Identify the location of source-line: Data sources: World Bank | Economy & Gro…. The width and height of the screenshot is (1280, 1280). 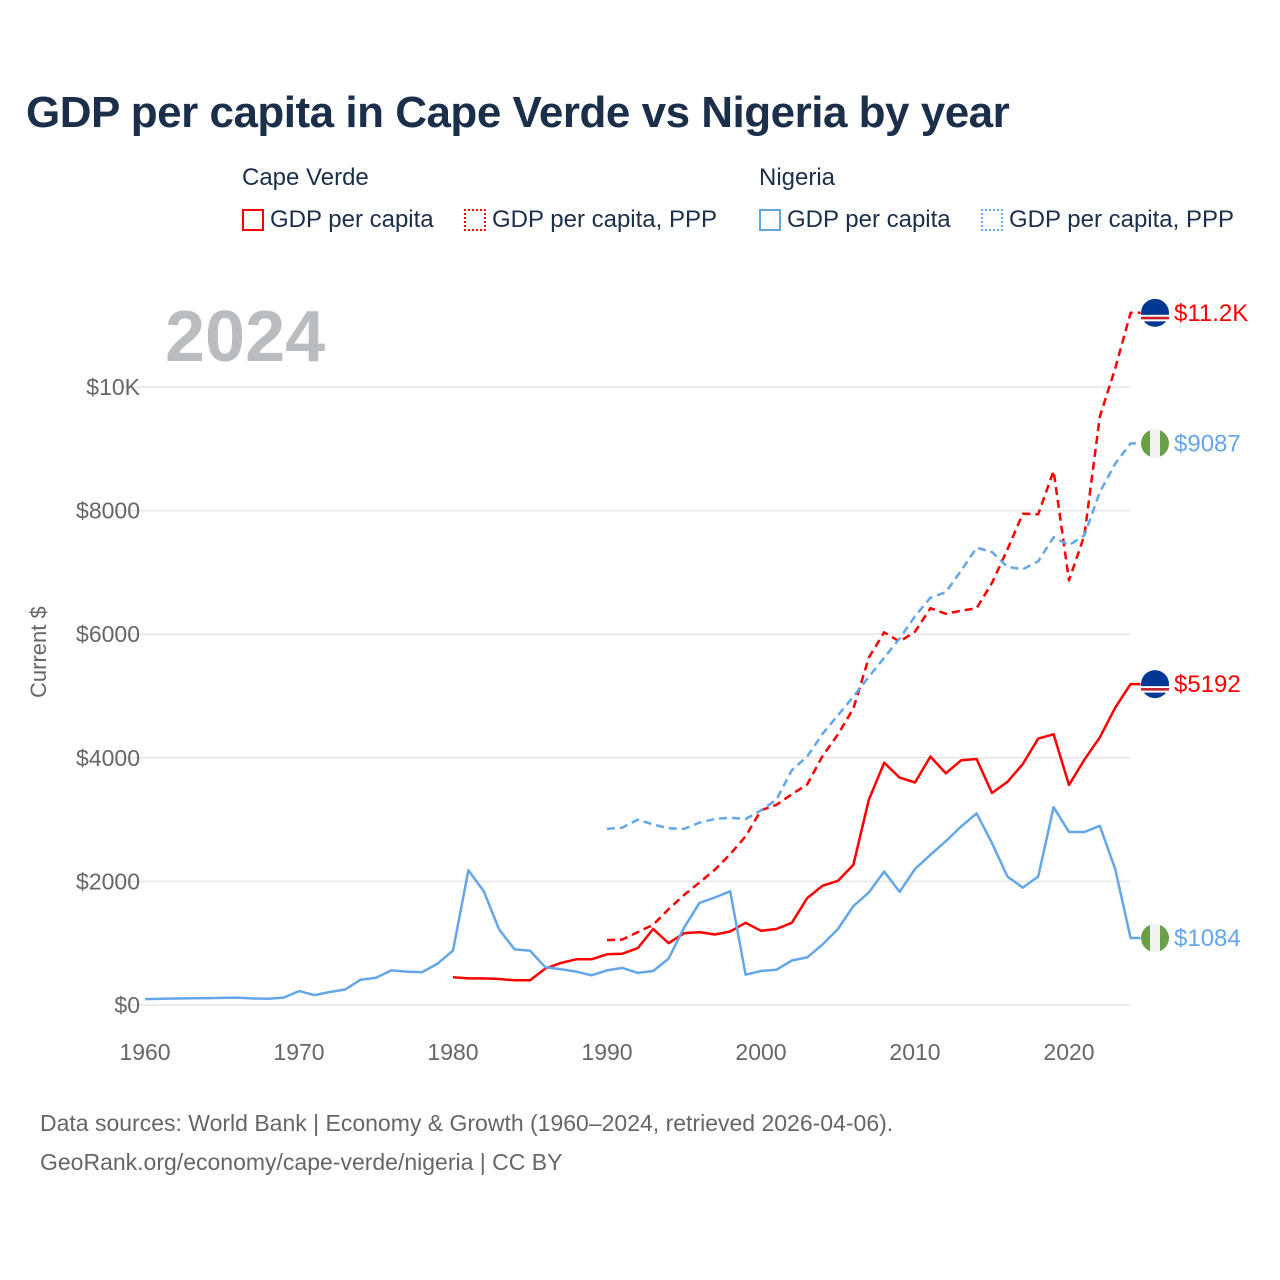
(467, 1123).